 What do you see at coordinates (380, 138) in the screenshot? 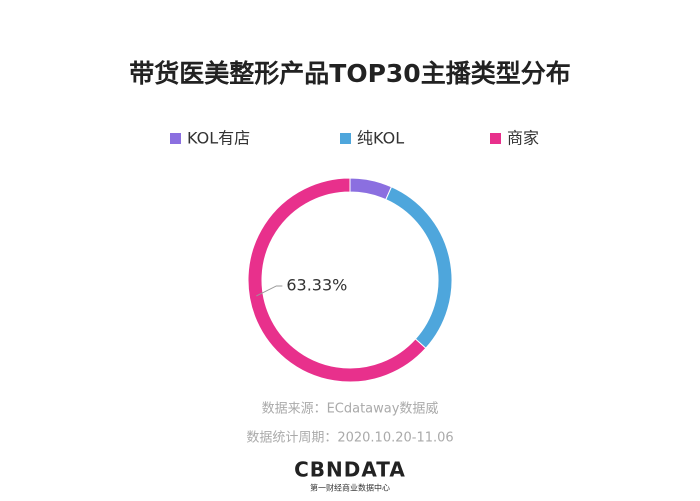
I see `legend-label: 纯KOL` at bounding box center [380, 138].